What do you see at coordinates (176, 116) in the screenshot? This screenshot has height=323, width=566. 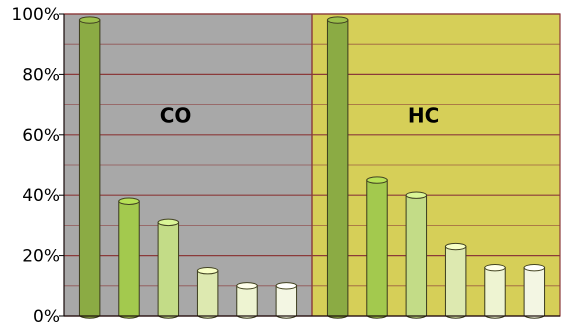 I see `group-label-co: CO` at bounding box center [176, 116].